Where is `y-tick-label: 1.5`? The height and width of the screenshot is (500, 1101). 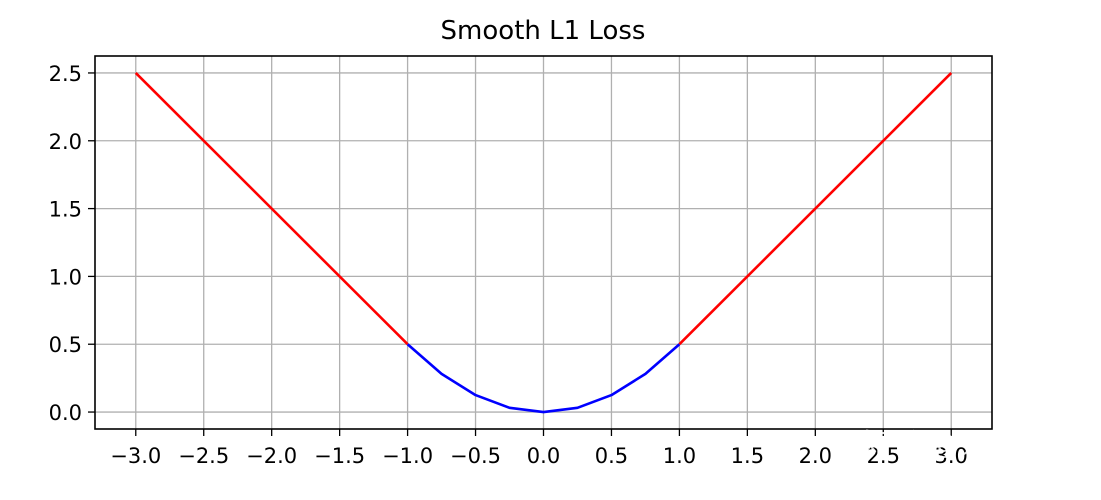 y-tick-label: 1.5 is located at coordinates (65, 210).